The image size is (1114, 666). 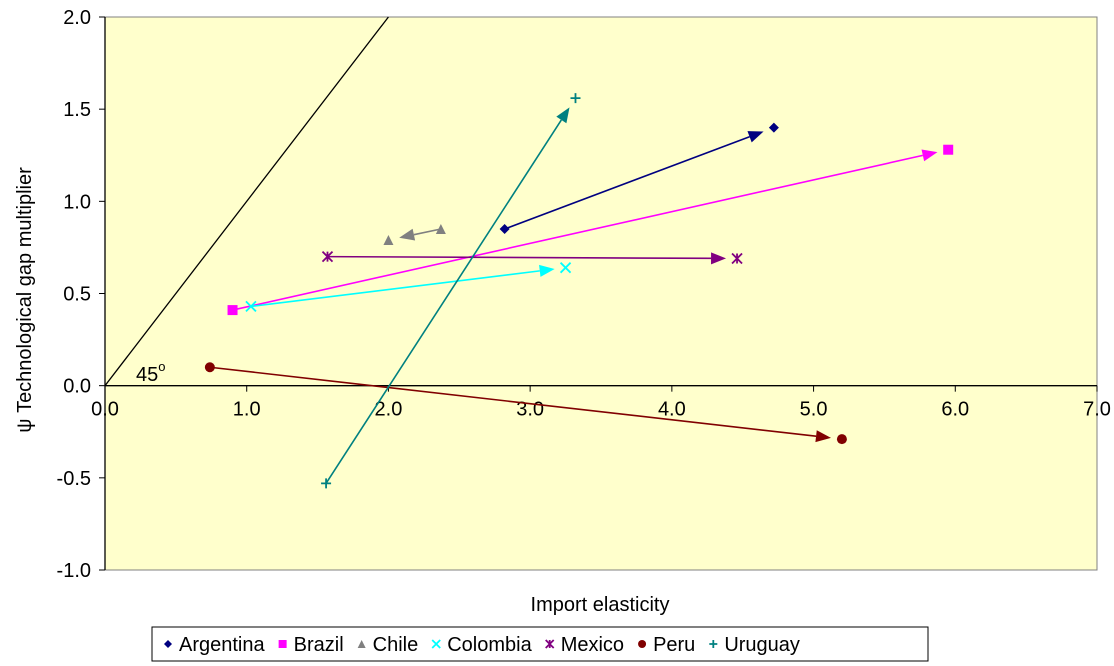 I want to click on arrow-brazil, so click(x=578, y=232).